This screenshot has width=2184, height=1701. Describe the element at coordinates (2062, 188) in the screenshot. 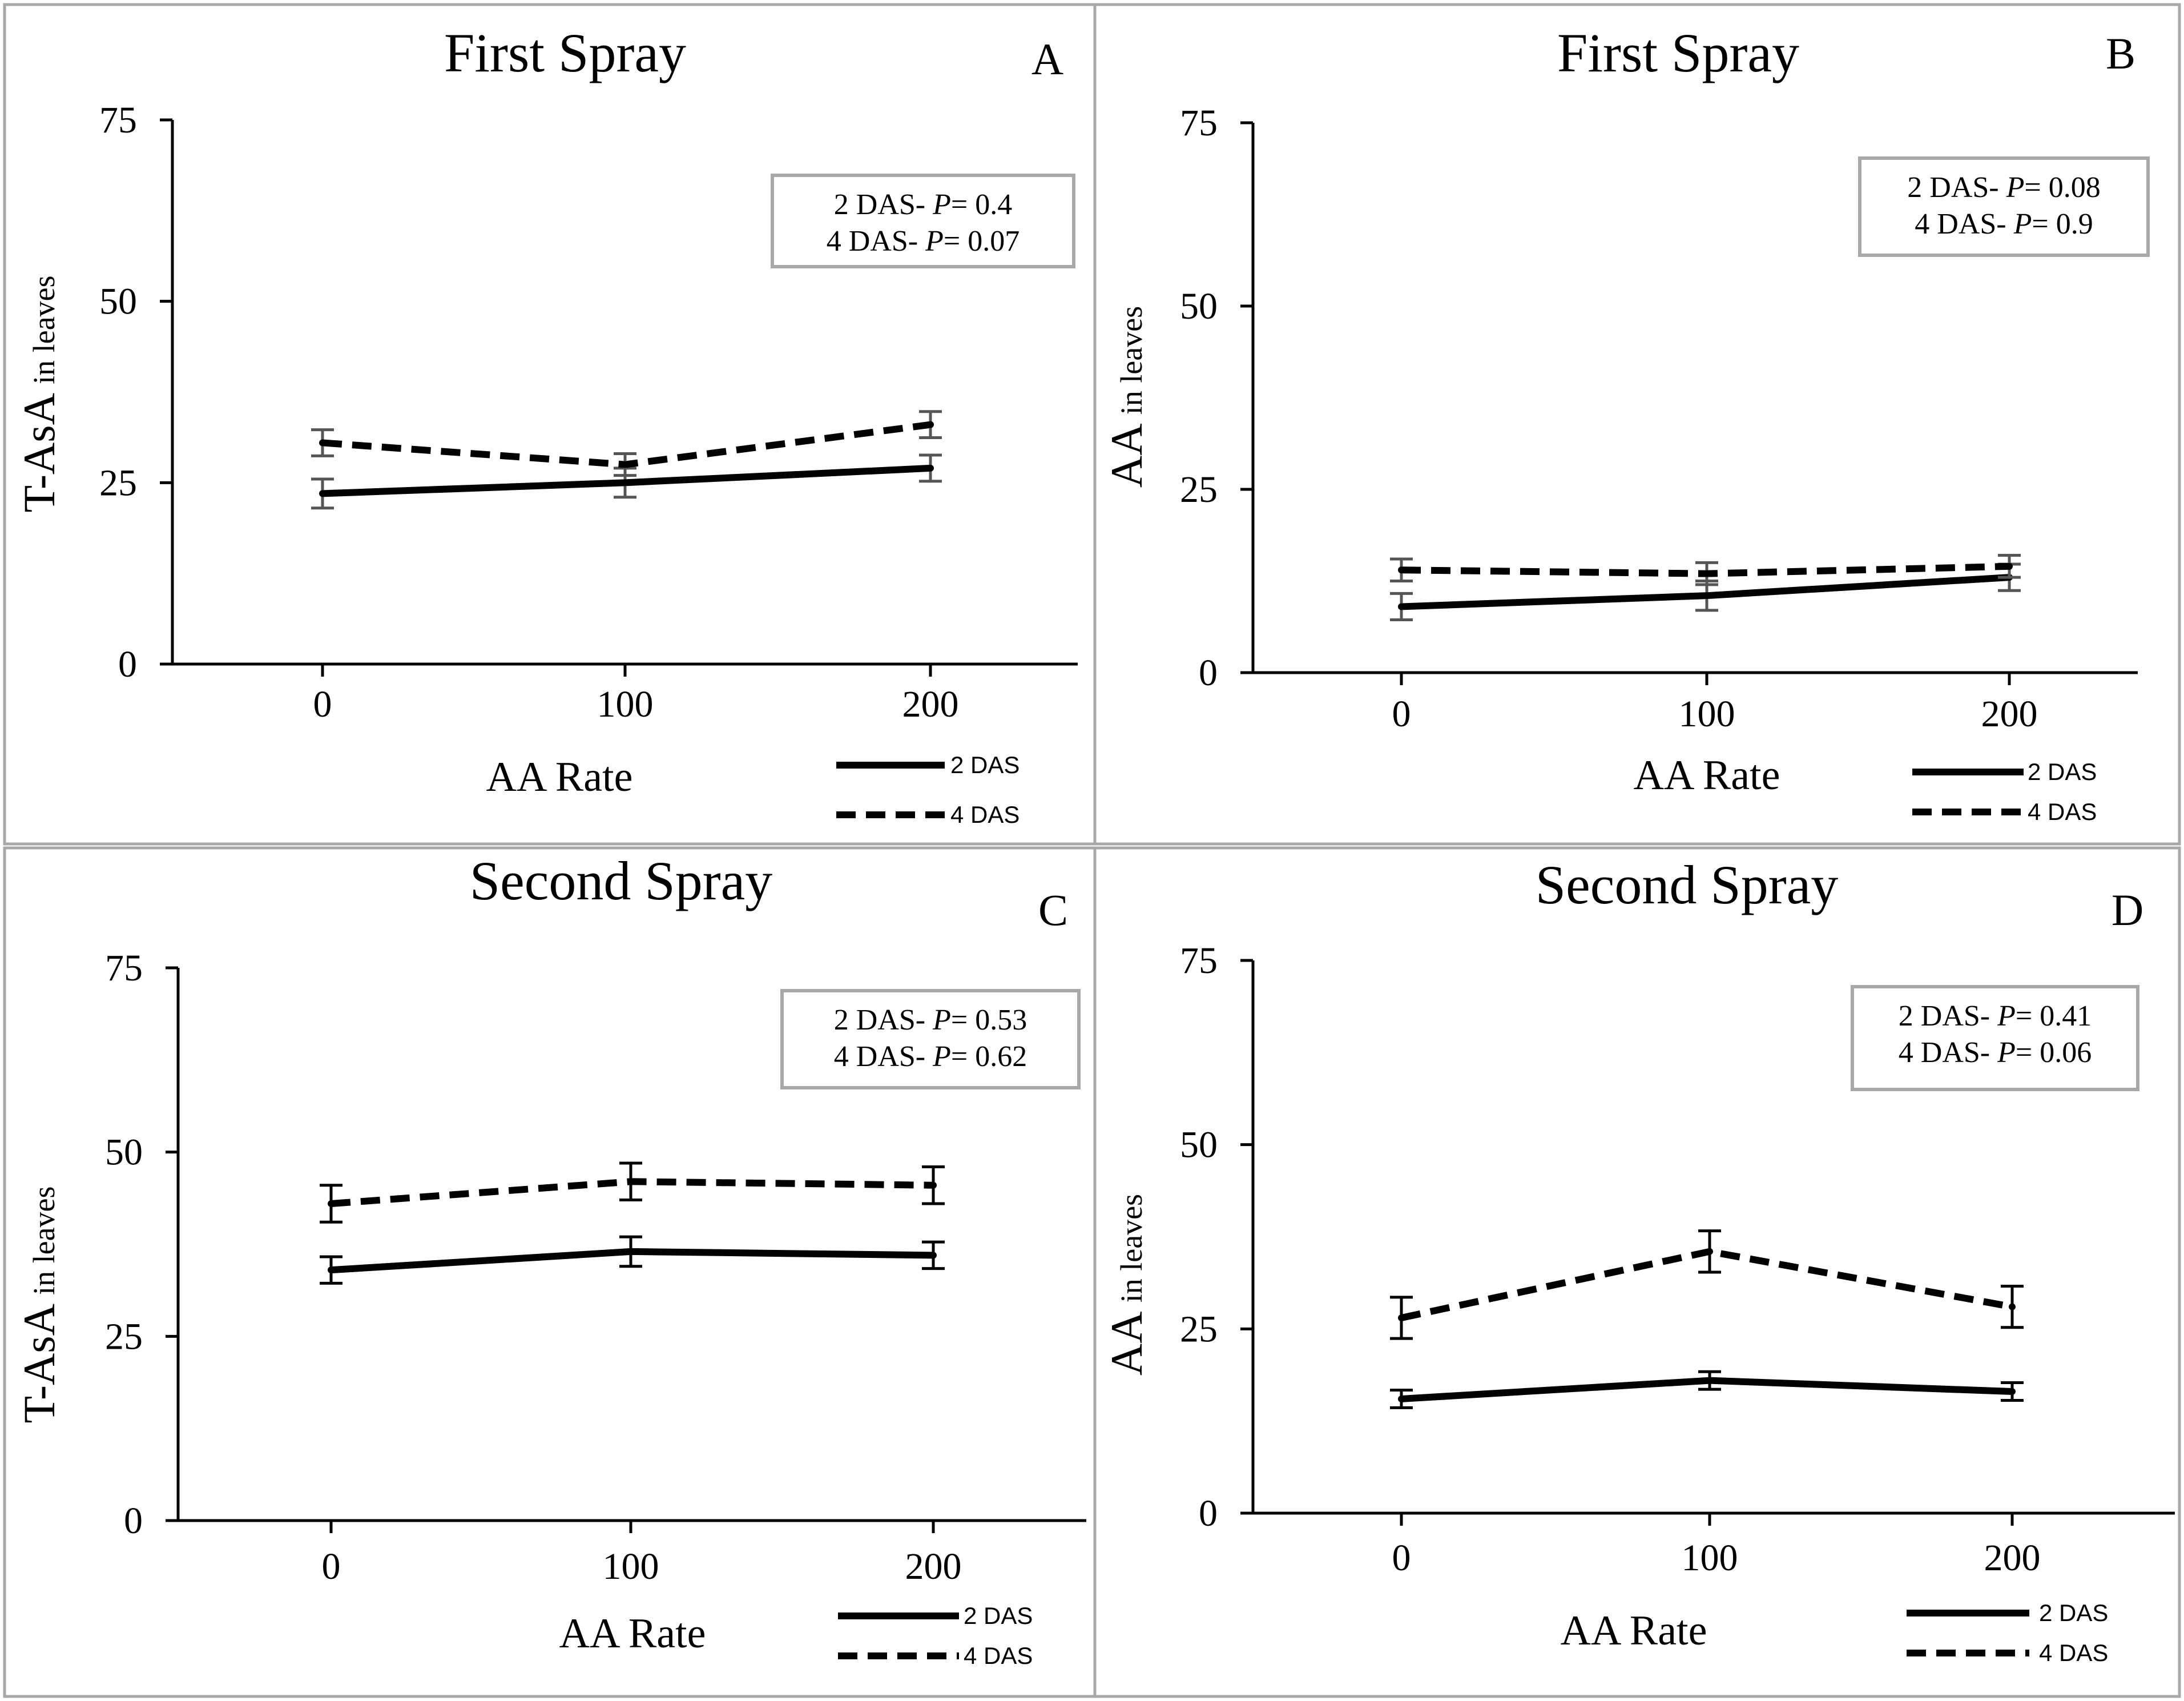

I see `stats-p-value: = 0.08` at that location.